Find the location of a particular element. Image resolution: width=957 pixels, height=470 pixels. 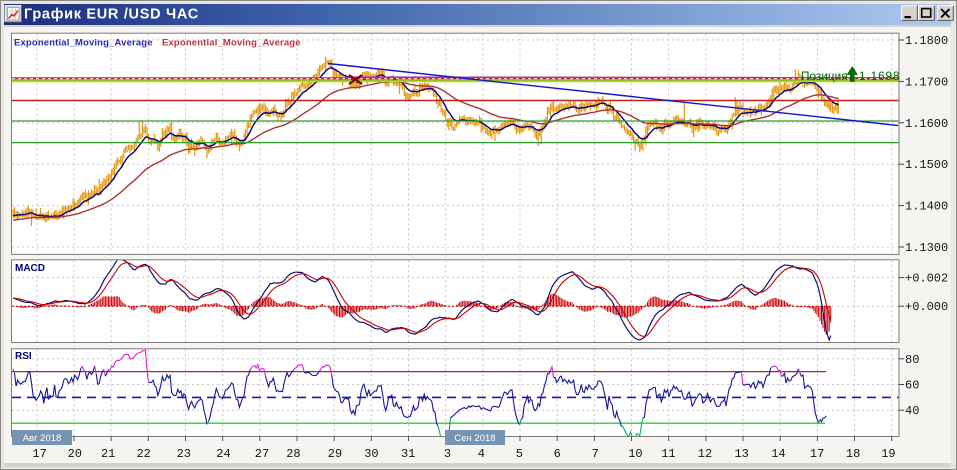

svg-text: 24 is located at coordinates (223, 454).